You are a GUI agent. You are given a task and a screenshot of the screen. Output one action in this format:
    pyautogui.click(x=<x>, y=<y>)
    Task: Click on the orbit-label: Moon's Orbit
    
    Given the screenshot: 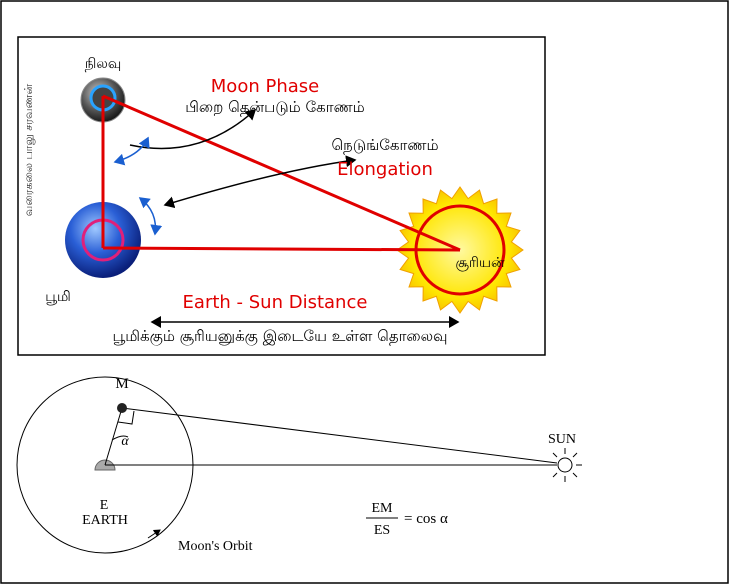 What is the action you would take?
    pyautogui.click(x=215, y=546)
    